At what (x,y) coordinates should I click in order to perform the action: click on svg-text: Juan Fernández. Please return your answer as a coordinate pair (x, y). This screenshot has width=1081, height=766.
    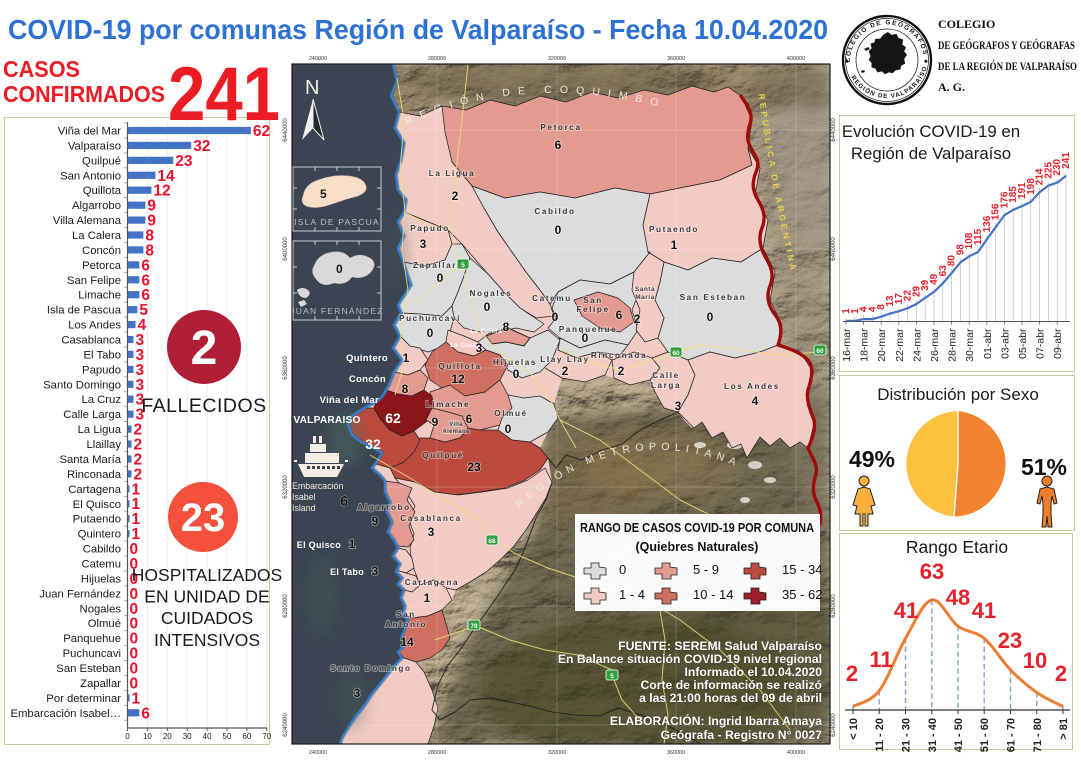
    Looking at the image, I should click on (80, 594).